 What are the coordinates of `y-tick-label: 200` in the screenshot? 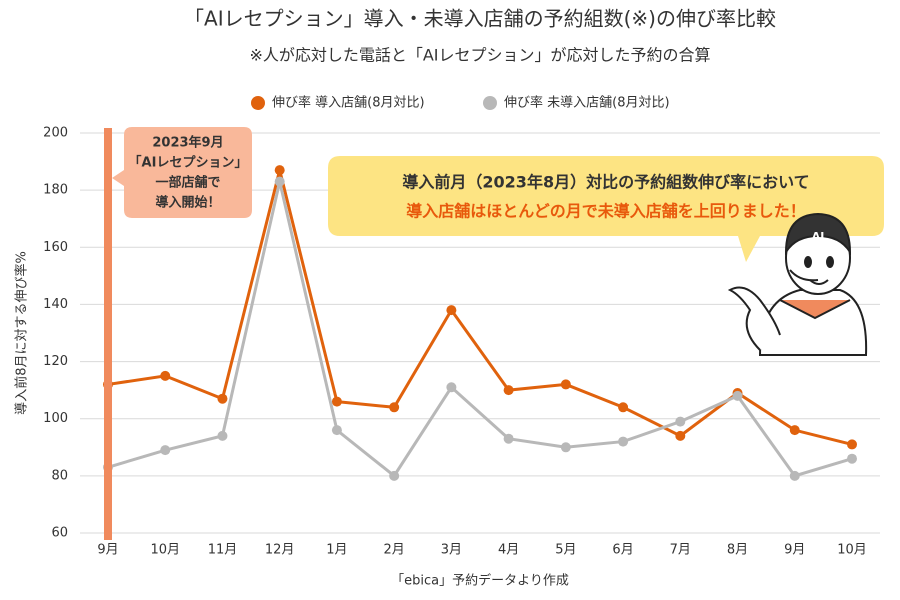 It's located at (55, 133).